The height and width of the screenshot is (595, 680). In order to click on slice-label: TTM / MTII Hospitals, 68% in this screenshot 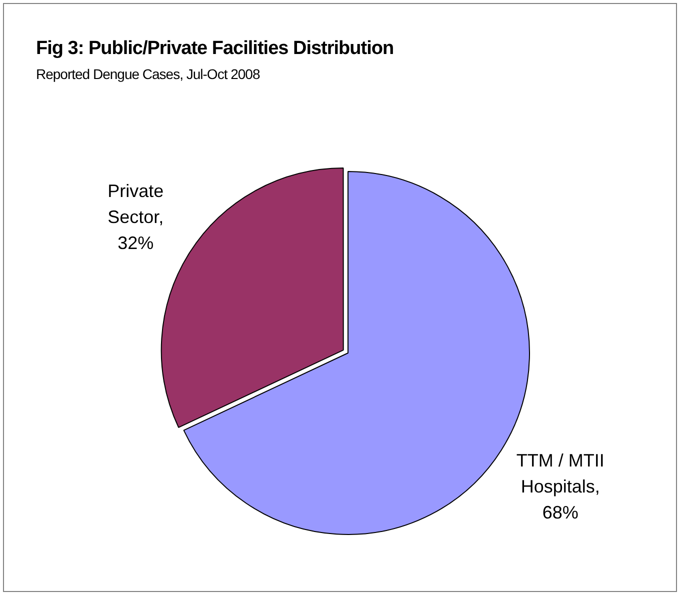, I will do `click(560, 486)`.